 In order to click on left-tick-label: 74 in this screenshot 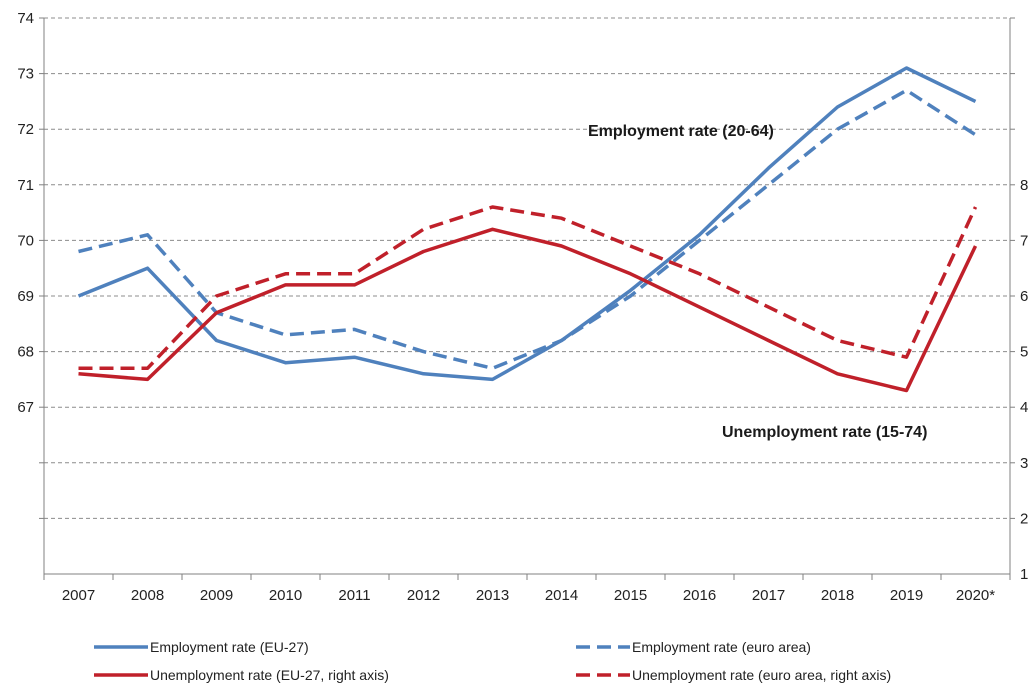, I will do `click(25, 18)`.